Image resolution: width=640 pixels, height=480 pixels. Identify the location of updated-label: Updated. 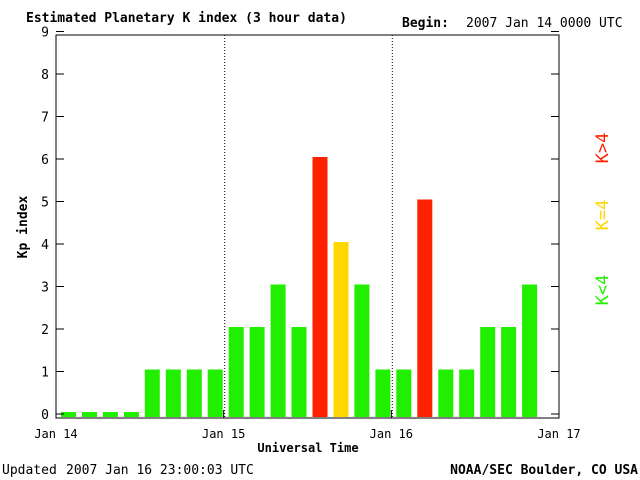
(29, 470).